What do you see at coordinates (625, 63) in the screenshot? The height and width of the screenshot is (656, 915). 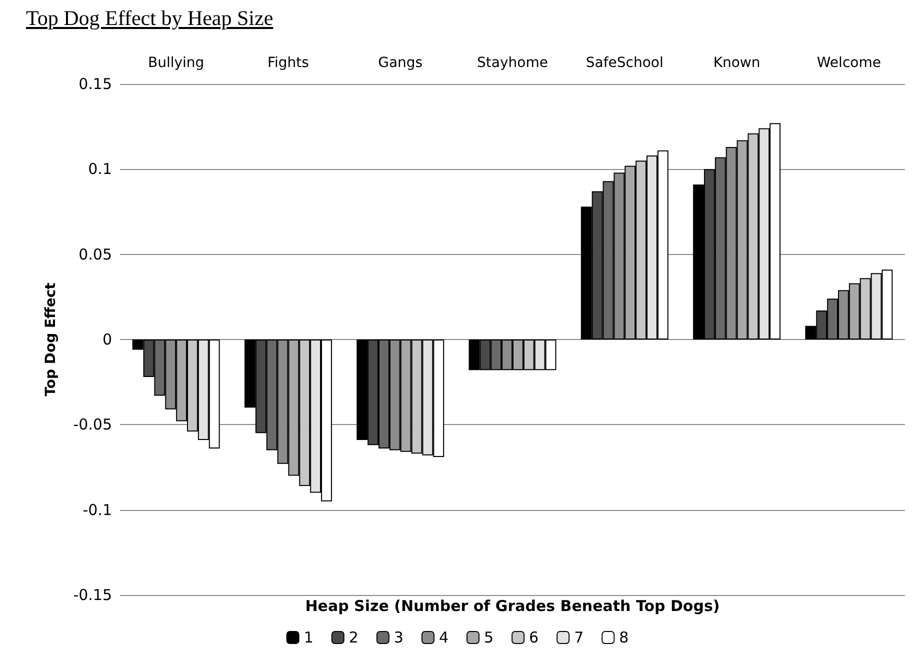 I see `x-tick-label: SafeSchool` at bounding box center [625, 63].